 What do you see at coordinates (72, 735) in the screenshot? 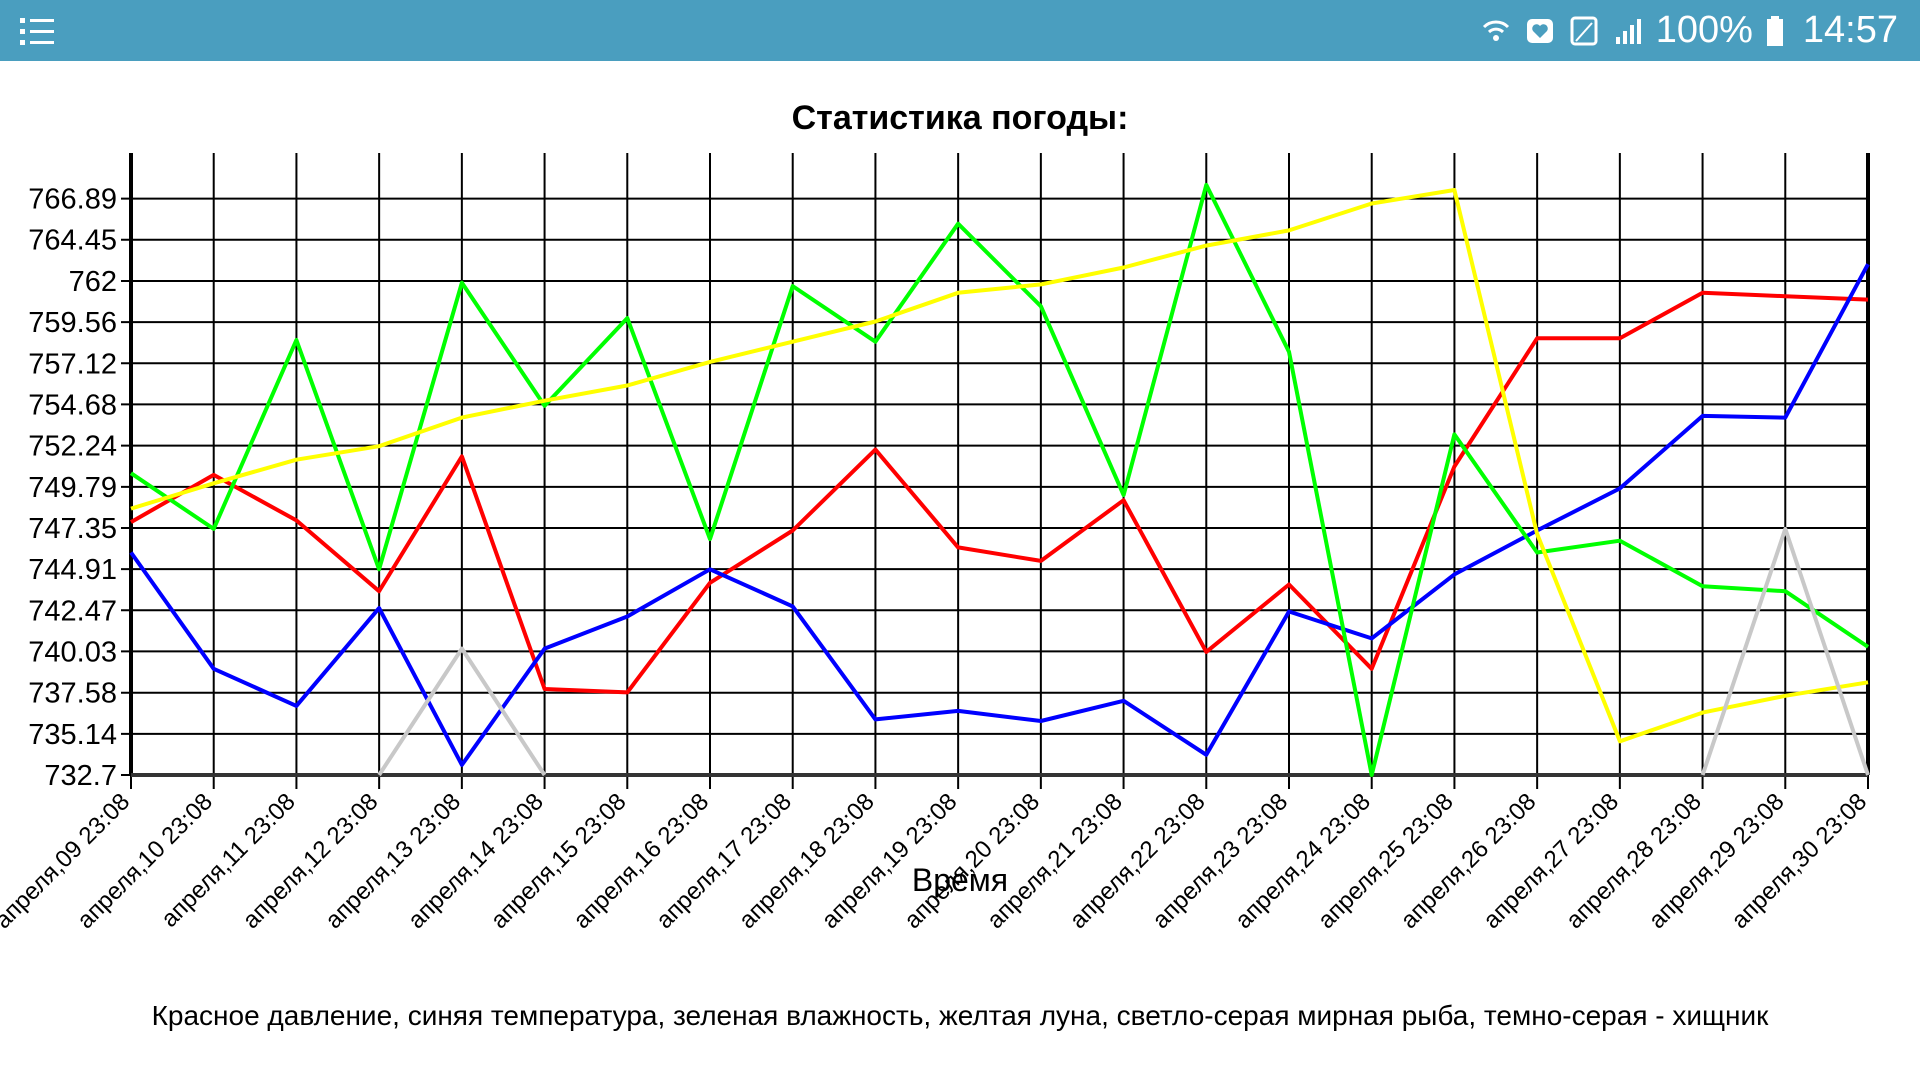
I see `y-tick-label: 735.14` at bounding box center [72, 735].